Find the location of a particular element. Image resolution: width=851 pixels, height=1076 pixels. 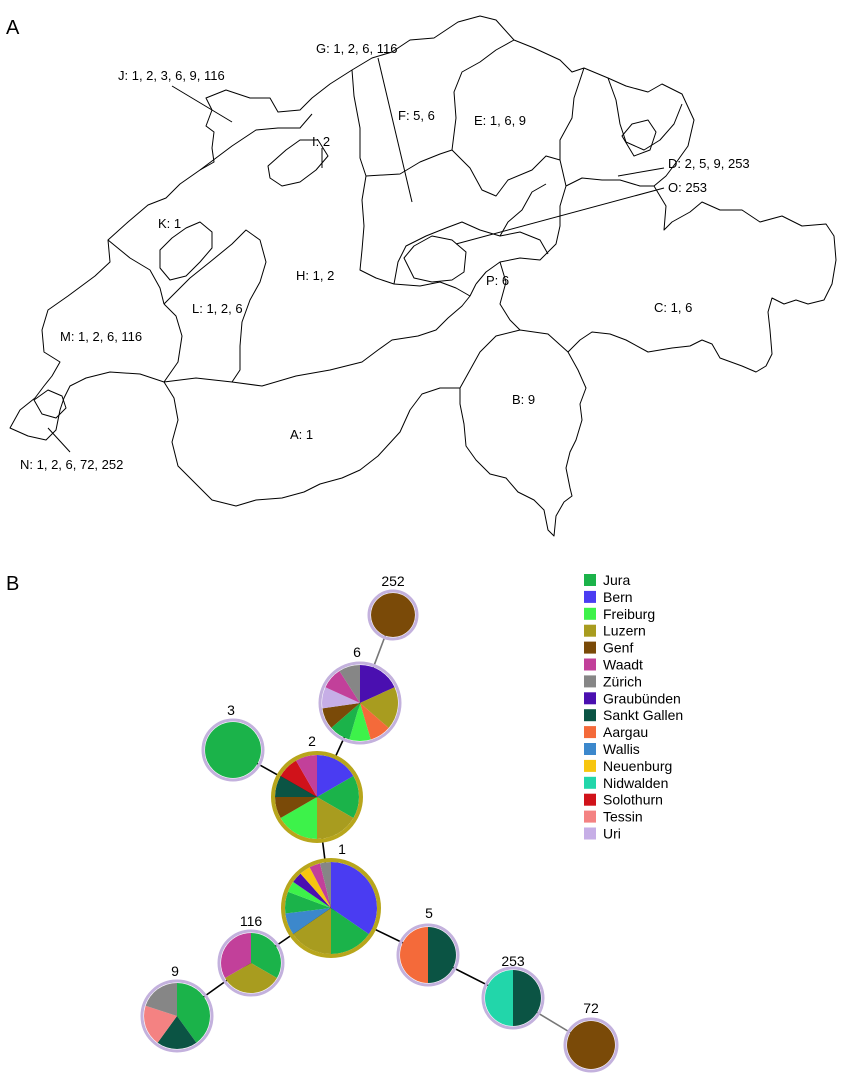

region-label-f: F: 5, 6 is located at coordinates (416, 115).